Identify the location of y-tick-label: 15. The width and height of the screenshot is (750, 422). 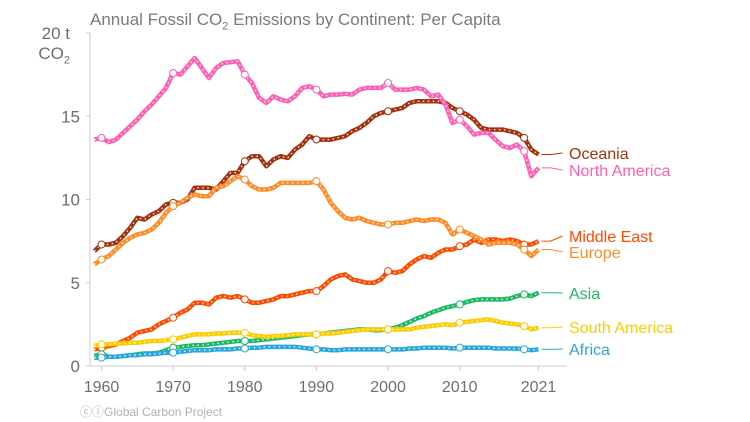
(70, 116).